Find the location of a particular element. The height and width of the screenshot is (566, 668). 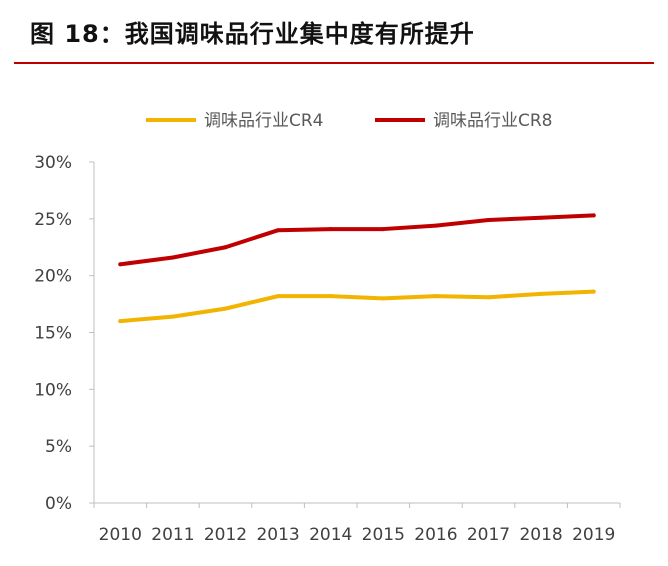

x-tick-label: 2013 is located at coordinates (277, 535).